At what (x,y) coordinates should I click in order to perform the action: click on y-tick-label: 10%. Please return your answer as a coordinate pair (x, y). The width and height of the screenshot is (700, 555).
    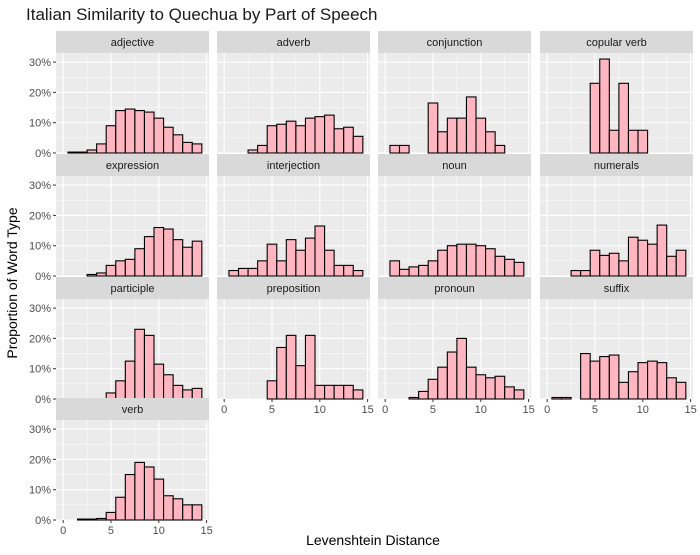
    Looking at the image, I should click on (40, 124).